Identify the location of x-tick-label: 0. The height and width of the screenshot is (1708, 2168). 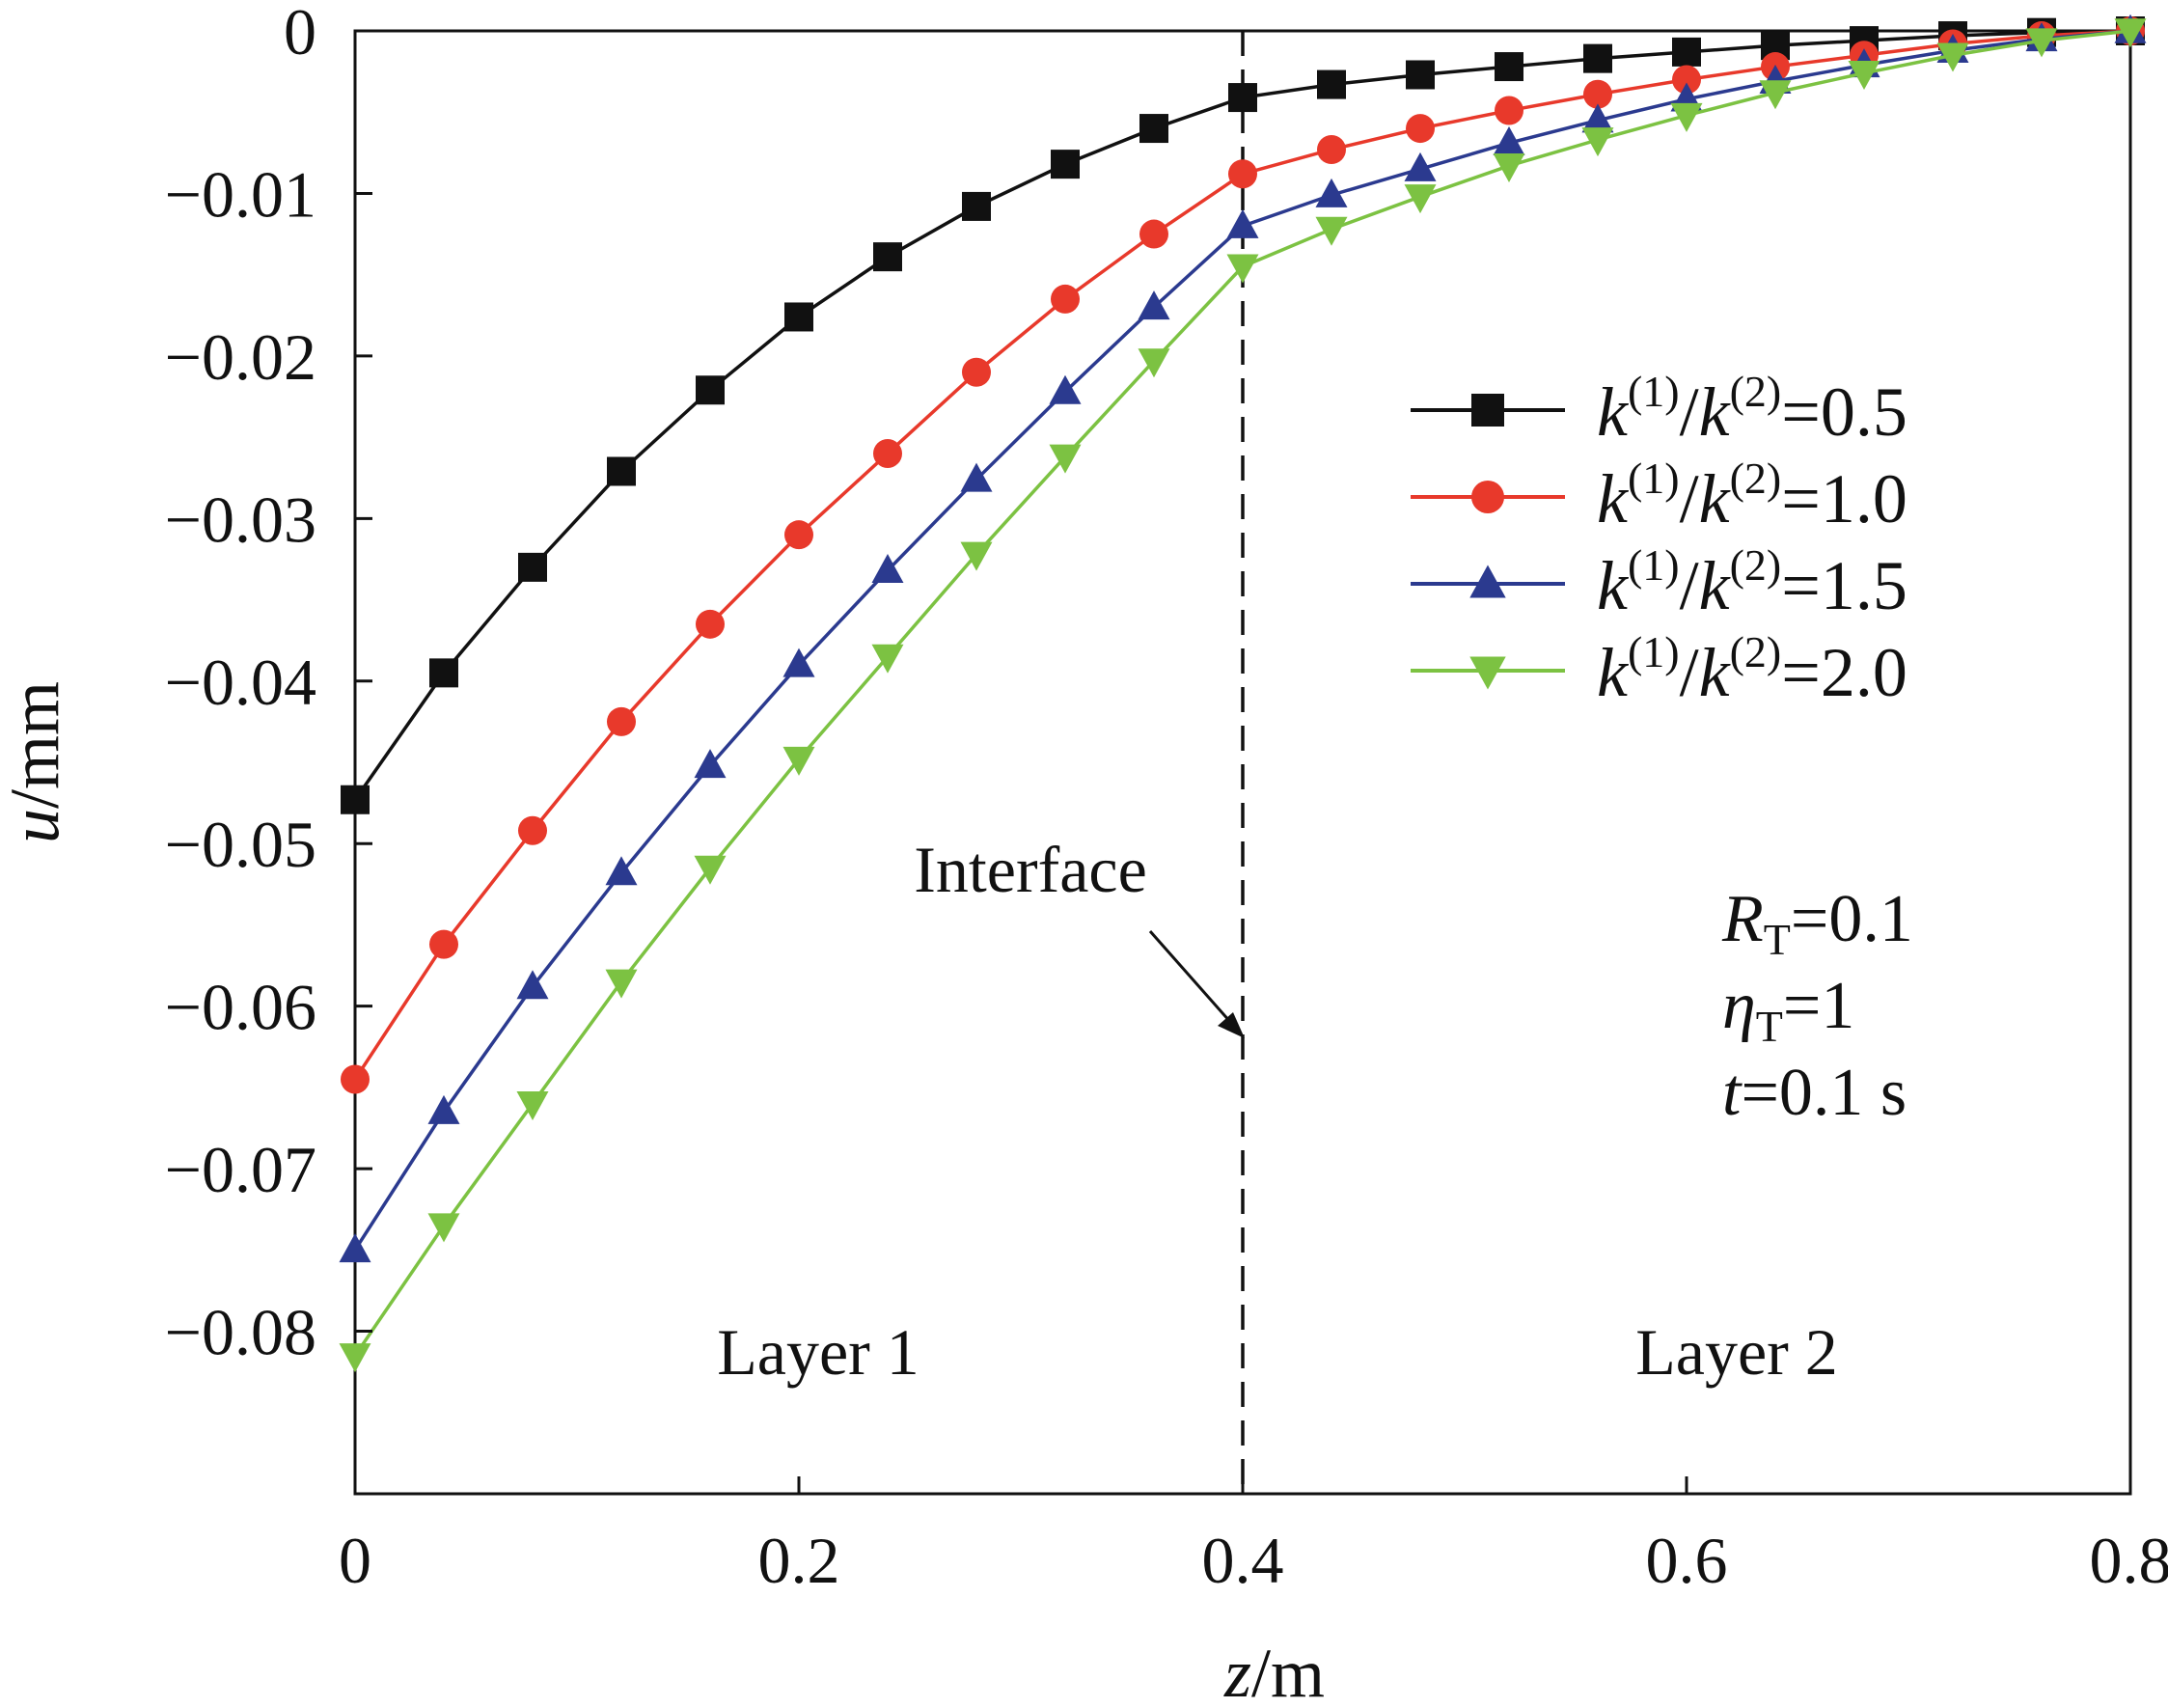
(355, 1560).